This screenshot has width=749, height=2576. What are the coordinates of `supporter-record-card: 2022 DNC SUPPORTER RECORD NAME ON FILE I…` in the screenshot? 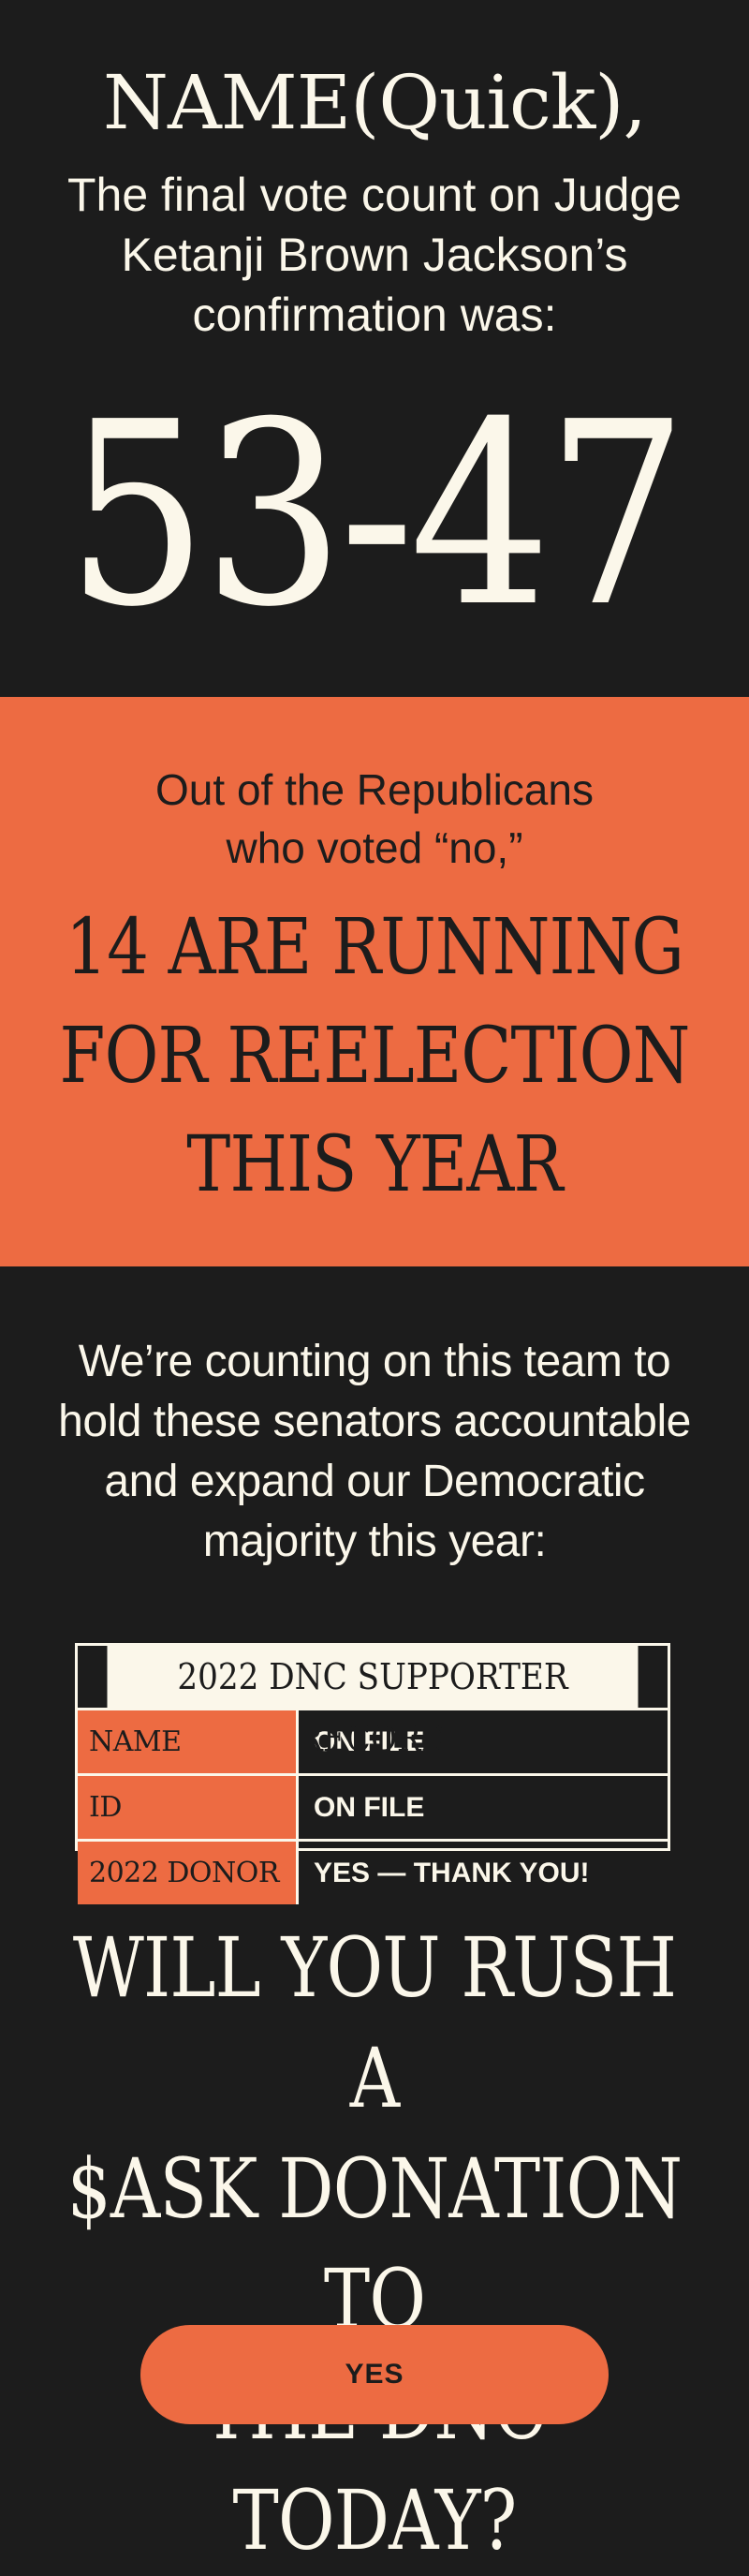 It's located at (372, 1774).